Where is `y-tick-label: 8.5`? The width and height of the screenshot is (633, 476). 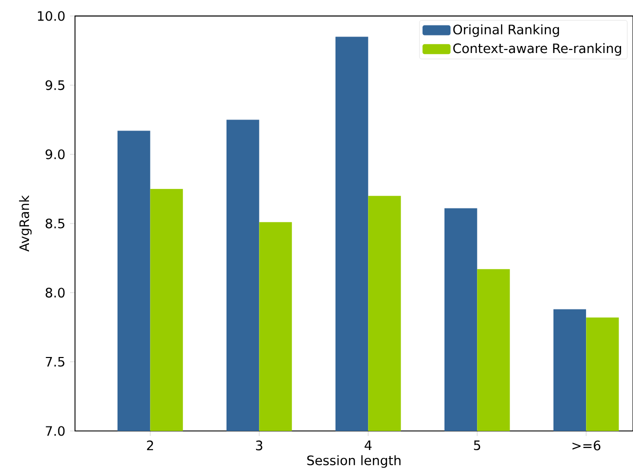 y-tick-label: 8.5 is located at coordinates (55, 223).